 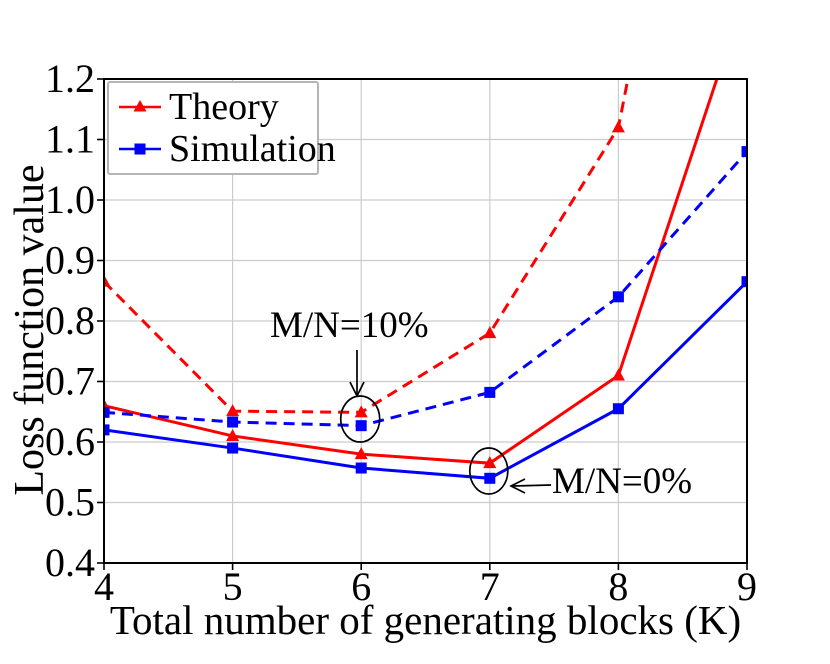 I want to click on annotation-arrowhead-mn0, so click(x=517, y=486).